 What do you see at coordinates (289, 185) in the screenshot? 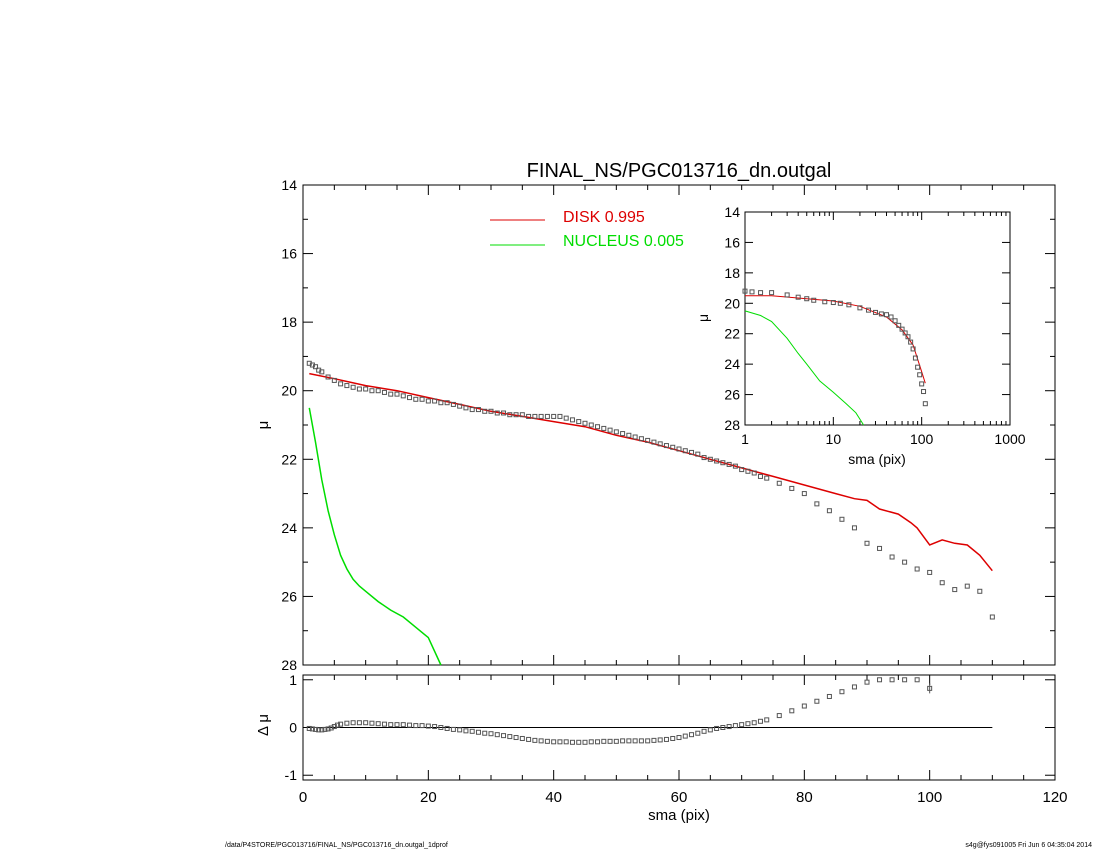
I see `main-ytick-label: 14` at bounding box center [289, 185].